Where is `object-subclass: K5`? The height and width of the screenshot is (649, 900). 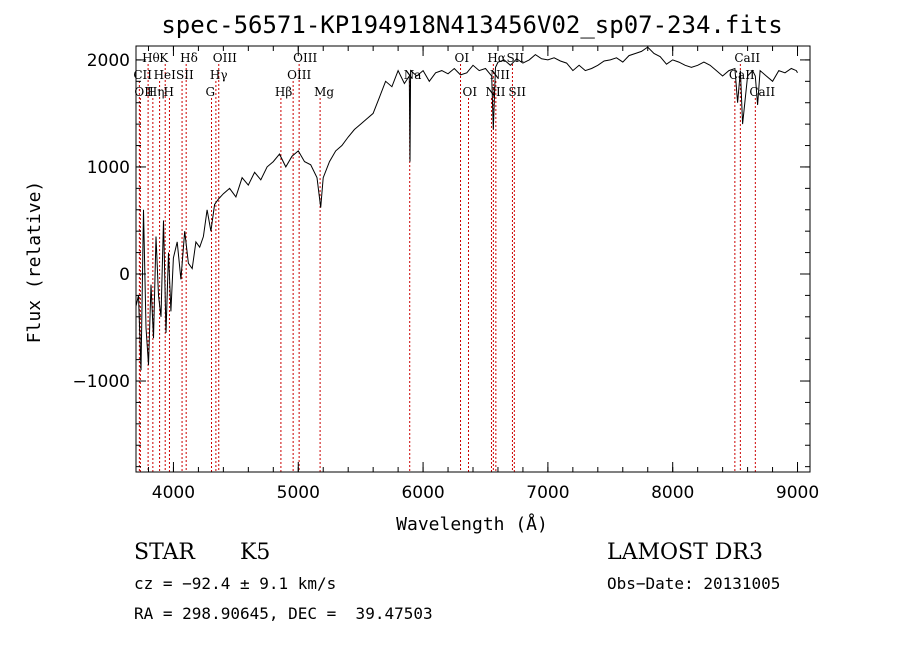
object-subclass: K5 is located at coordinates (255, 552).